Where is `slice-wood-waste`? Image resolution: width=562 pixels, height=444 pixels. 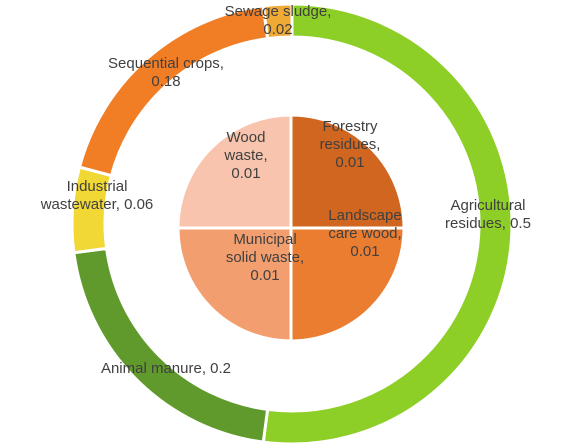 slice-wood-waste is located at coordinates (234, 171).